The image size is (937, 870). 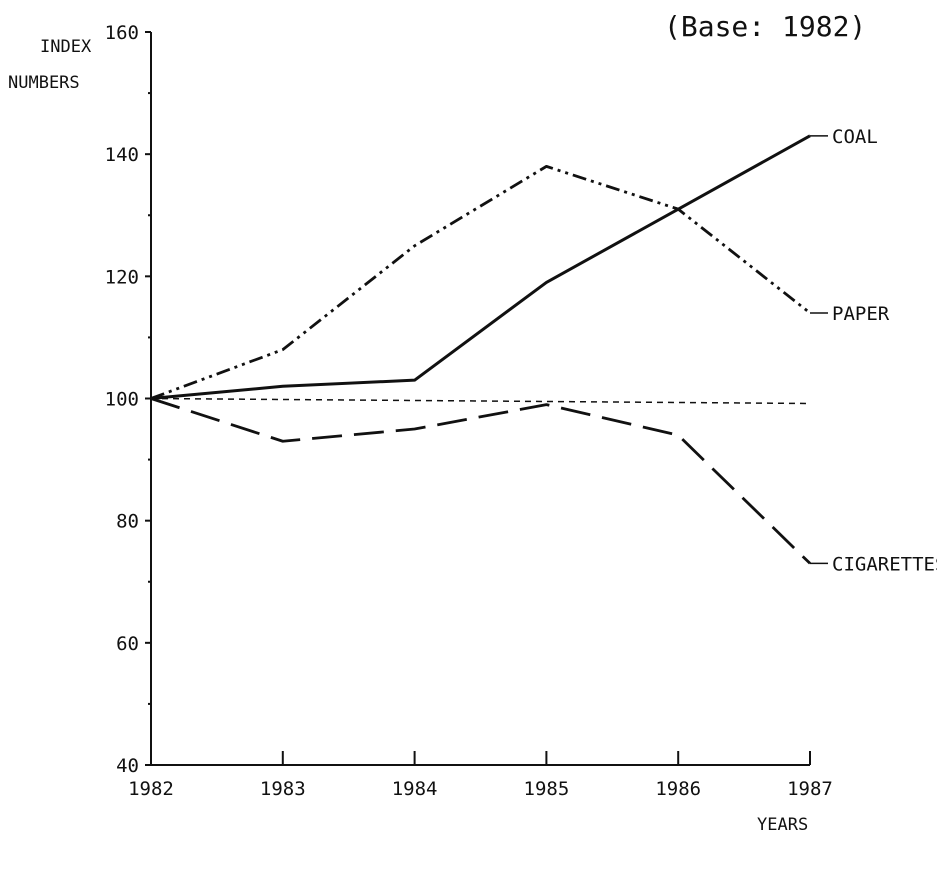 What do you see at coordinates (127, 522) in the screenshot?
I see `y-tick-label-80: 80` at bounding box center [127, 522].